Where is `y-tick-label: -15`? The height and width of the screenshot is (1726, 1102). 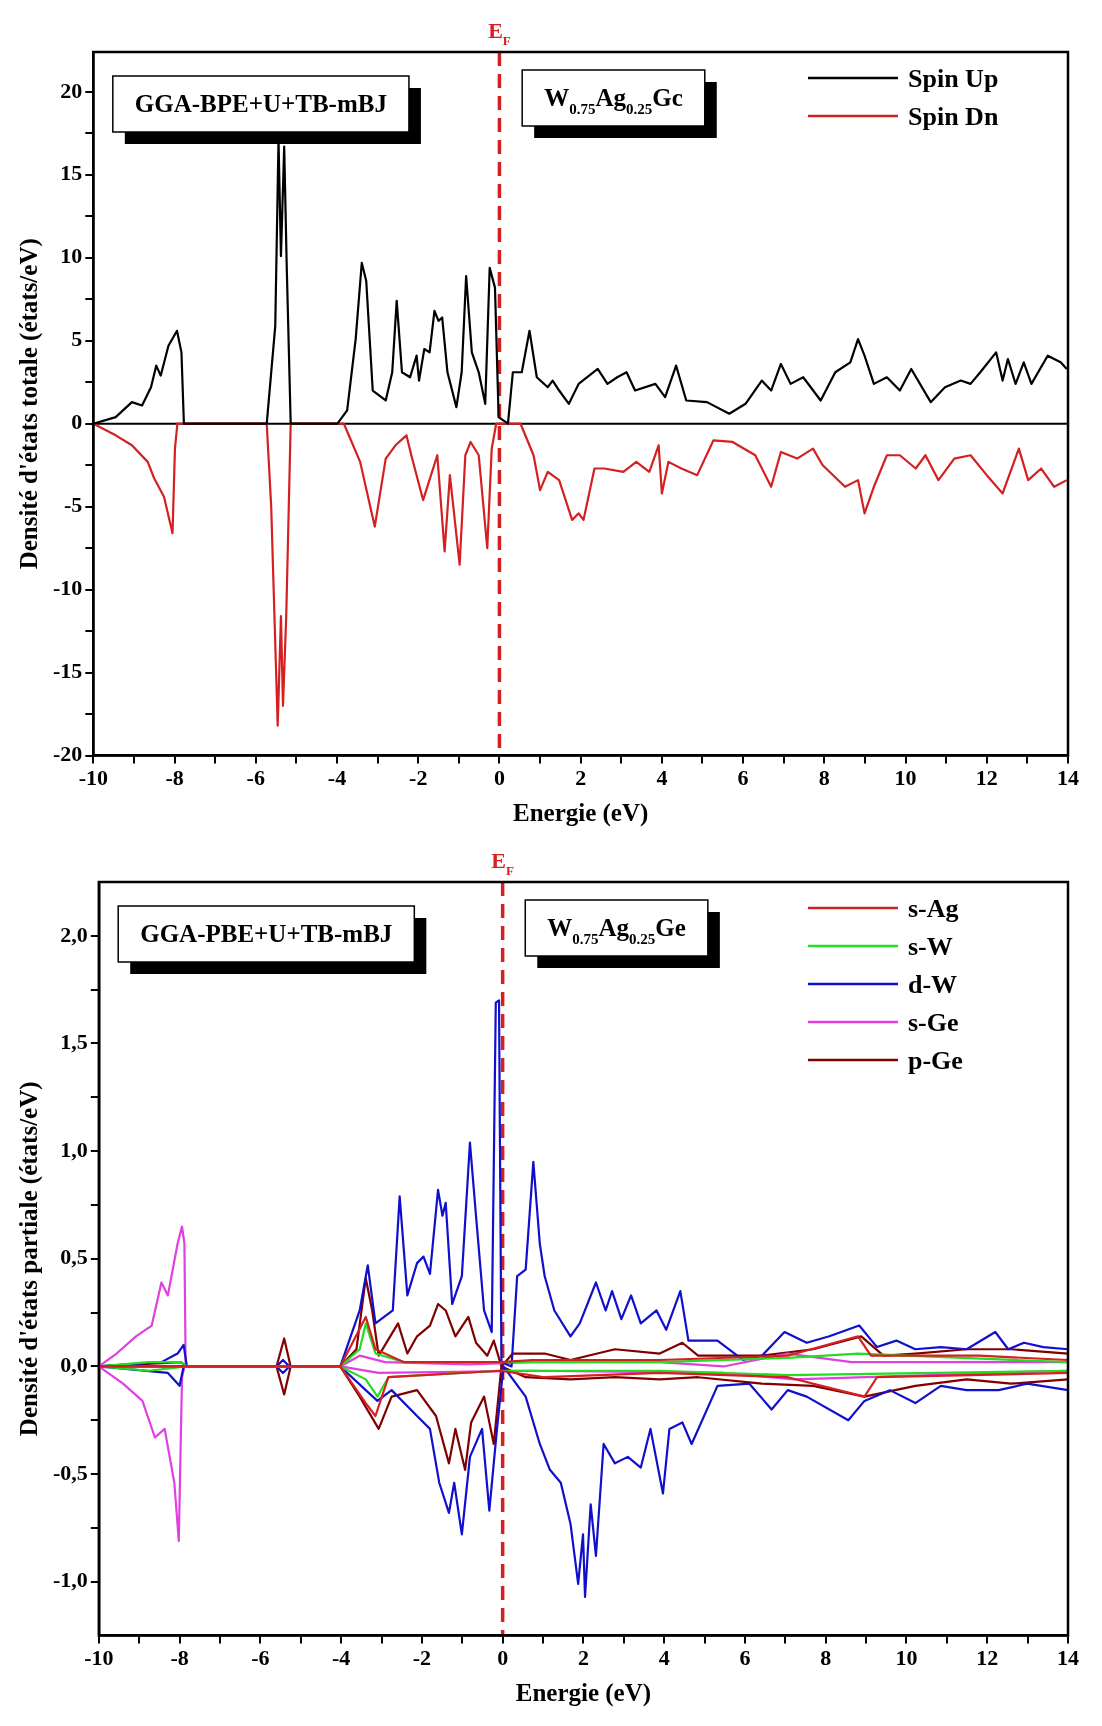
y-tick-label: -15 is located at coordinates (68, 671).